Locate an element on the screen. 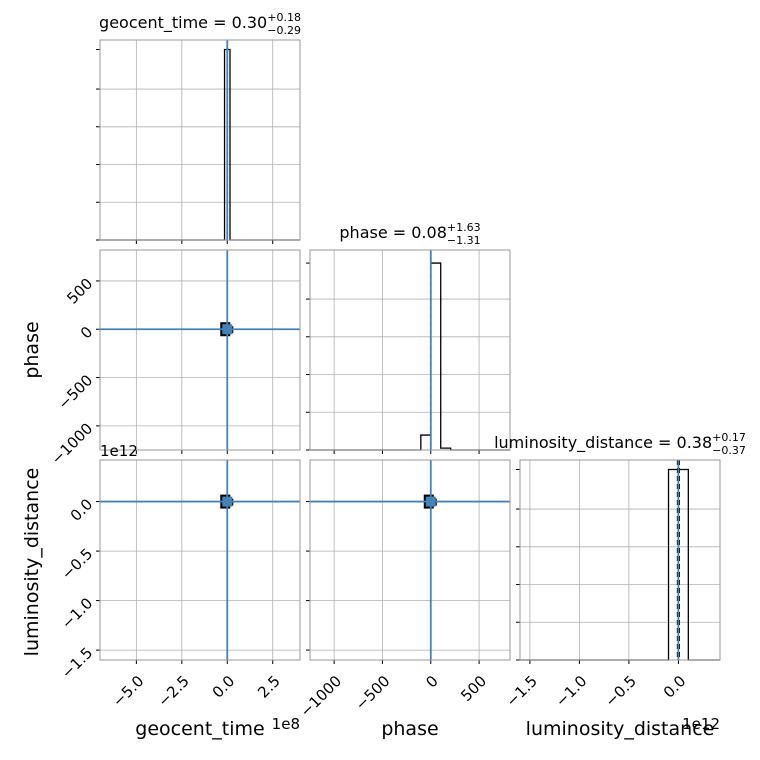 This screenshot has width=760, height=760. axis-label-x-luminosity_distance: luminosity_distance is located at coordinates (620, 729).